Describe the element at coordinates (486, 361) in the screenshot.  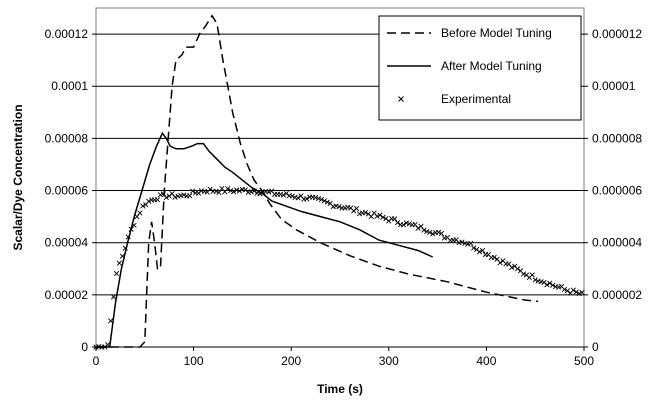
I see `x-tick-label: 400` at that location.